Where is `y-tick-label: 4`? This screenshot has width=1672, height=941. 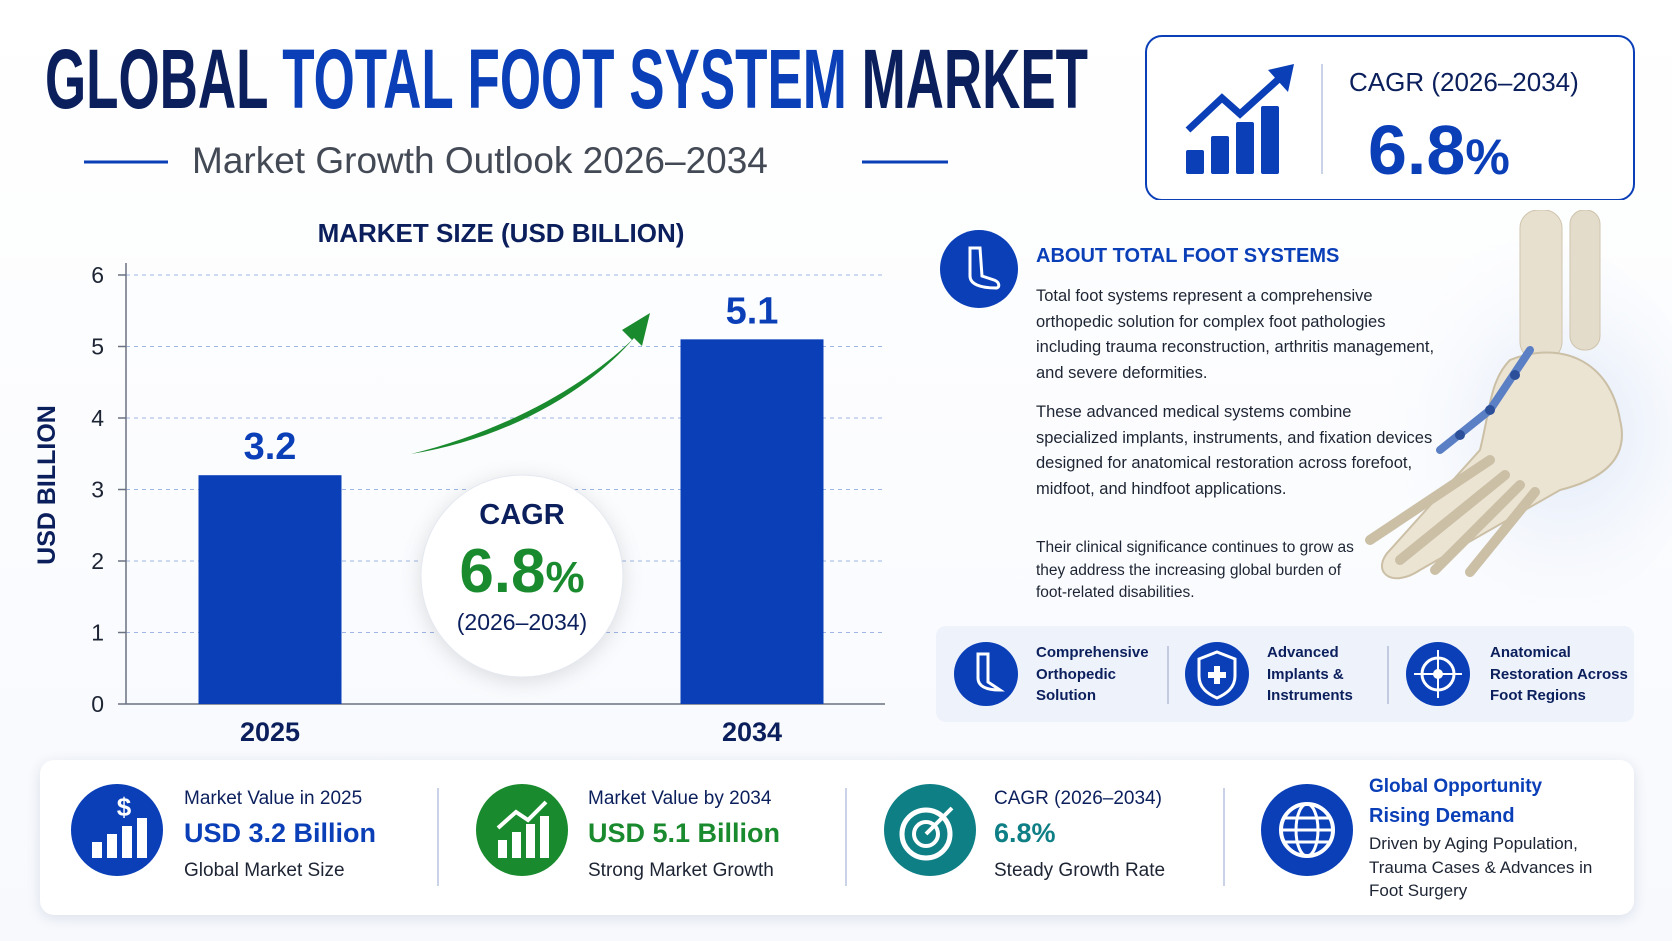
y-tick-label: 4 is located at coordinates (97, 418).